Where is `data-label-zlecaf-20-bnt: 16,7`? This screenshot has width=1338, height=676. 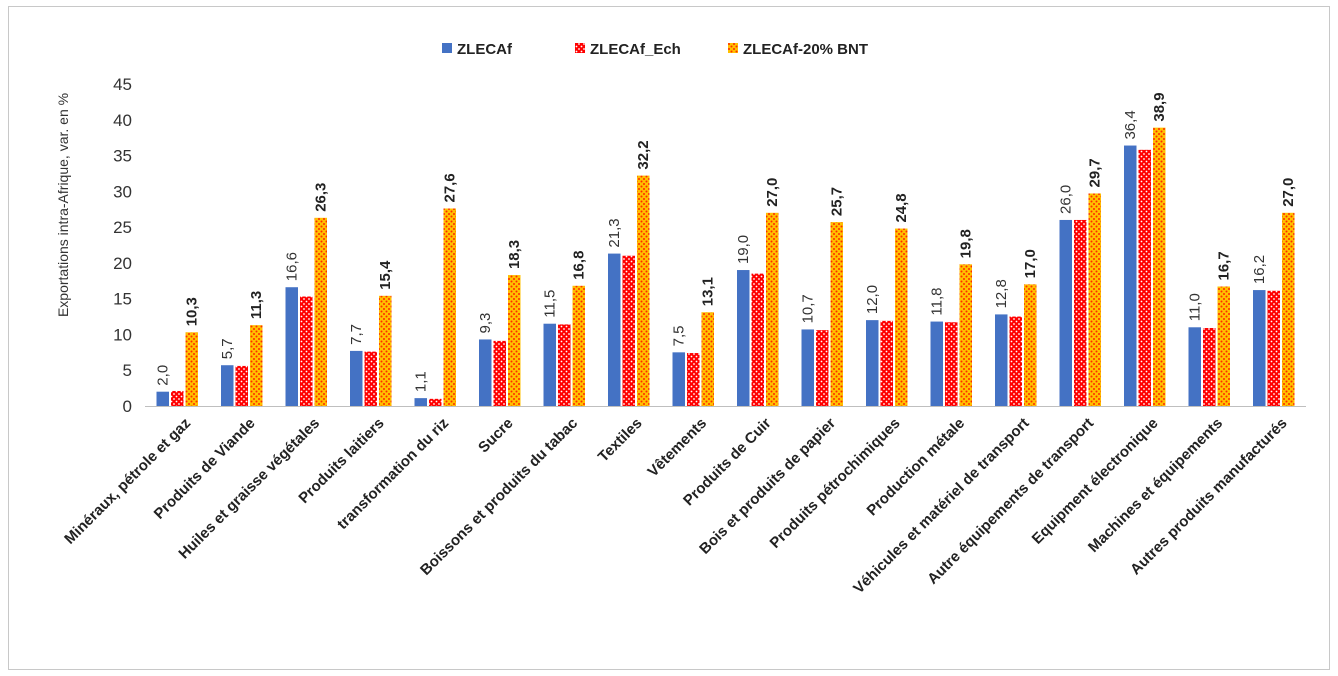 data-label-zlecaf-20-bnt: 16,7 is located at coordinates (1224, 265).